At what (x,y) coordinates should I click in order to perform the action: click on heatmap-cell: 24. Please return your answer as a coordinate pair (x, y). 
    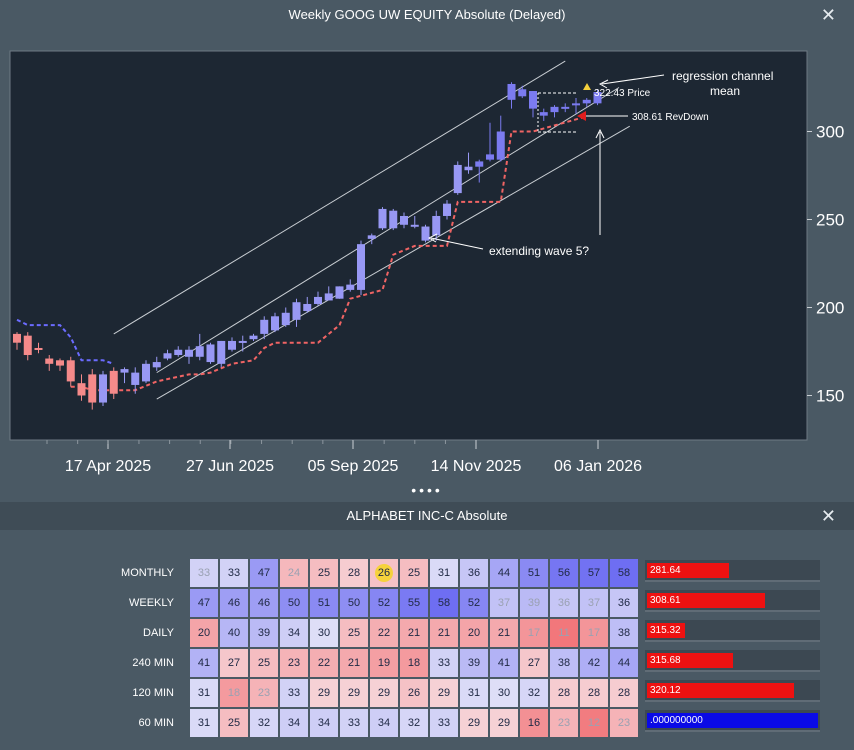
    Looking at the image, I should click on (294, 573).